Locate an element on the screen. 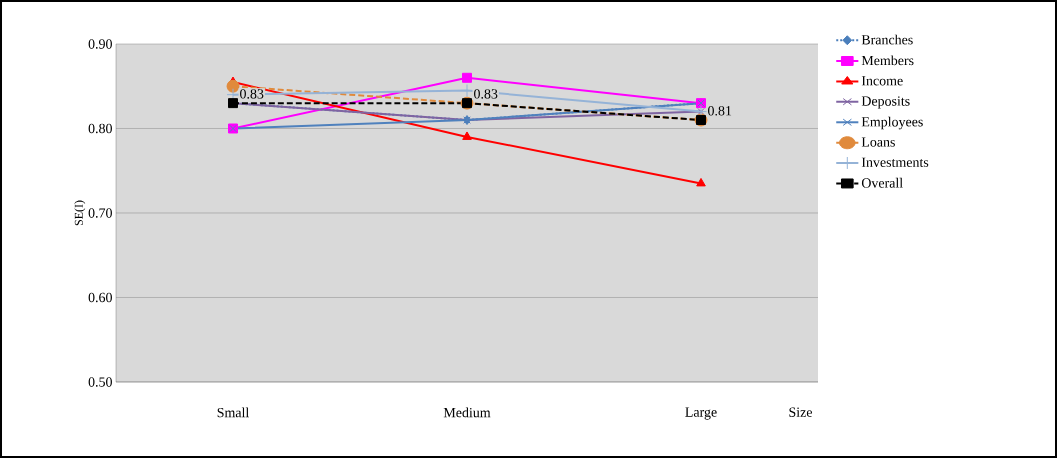 The width and height of the screenshot is (1057, 458). y-axis-title: SE(I) is located at coordinates (80, 213).